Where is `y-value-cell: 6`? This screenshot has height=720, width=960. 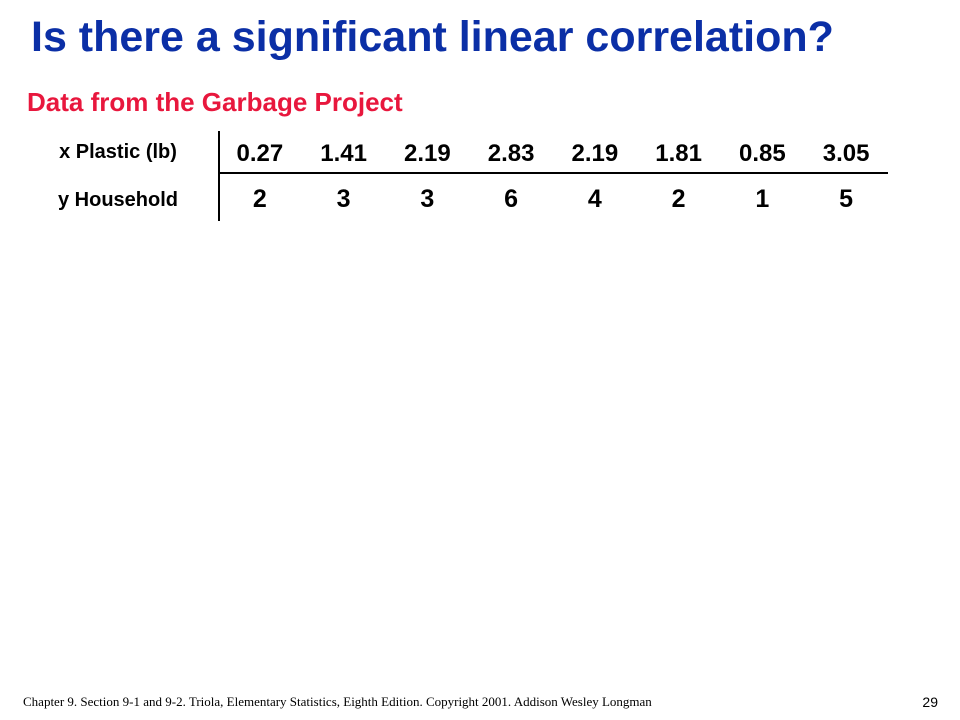 y-value-cell: 6 is located at coordinates (511, 199).